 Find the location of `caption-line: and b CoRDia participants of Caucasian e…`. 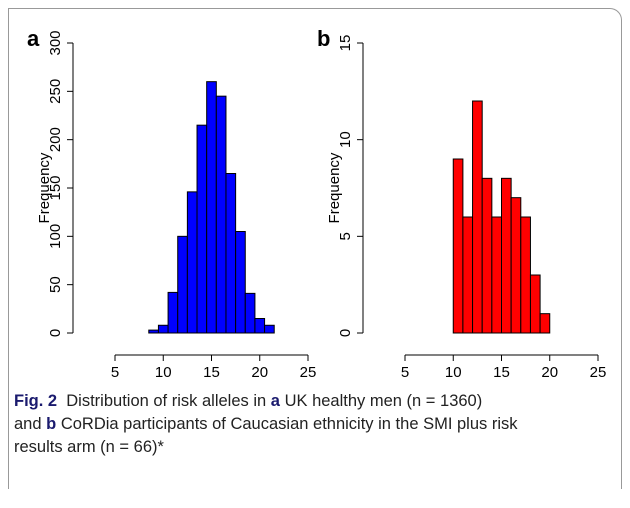

caption-line: and b CoRDia participants of Caucasian e… is located at coordinates (266, 424).